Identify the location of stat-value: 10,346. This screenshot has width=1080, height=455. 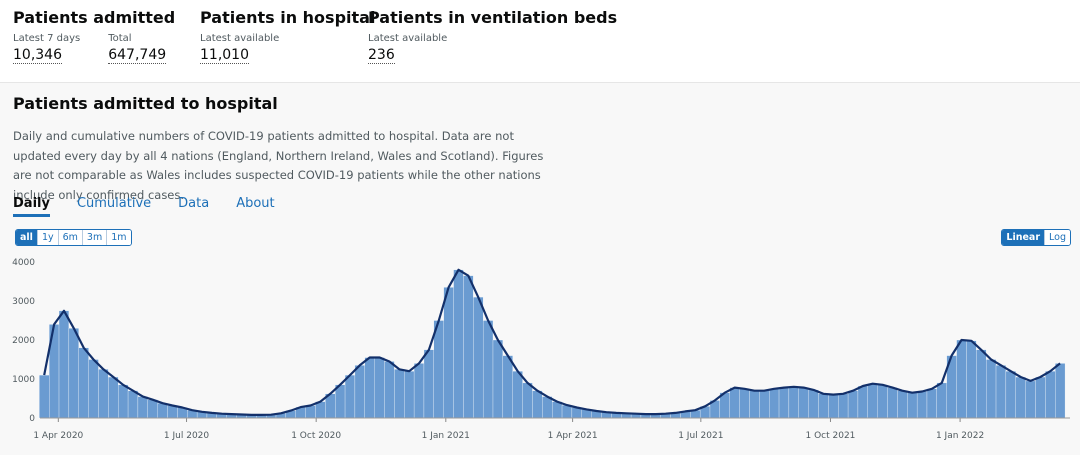
(37, 55).